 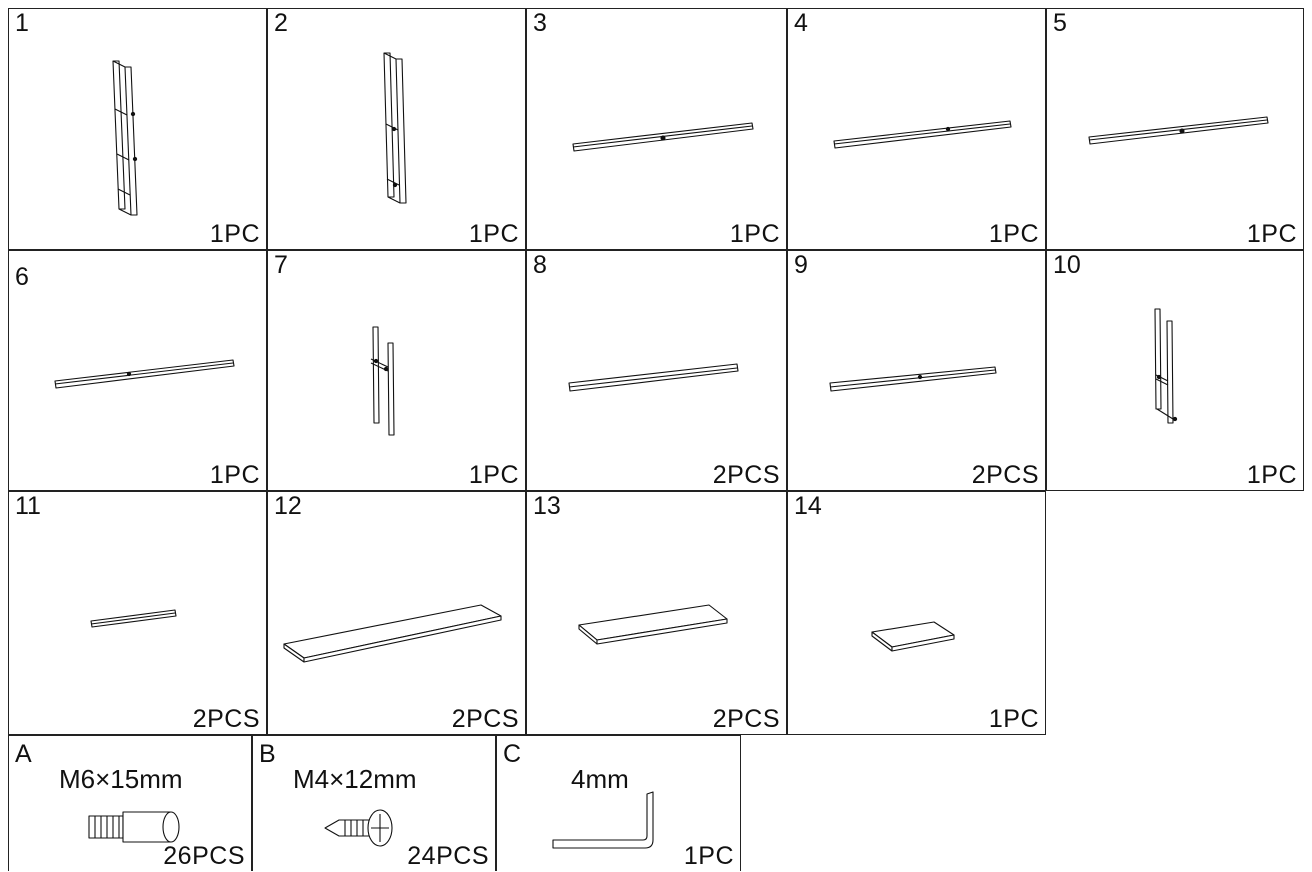 I want to click on bolt-icon, so click(x=134, y=827).